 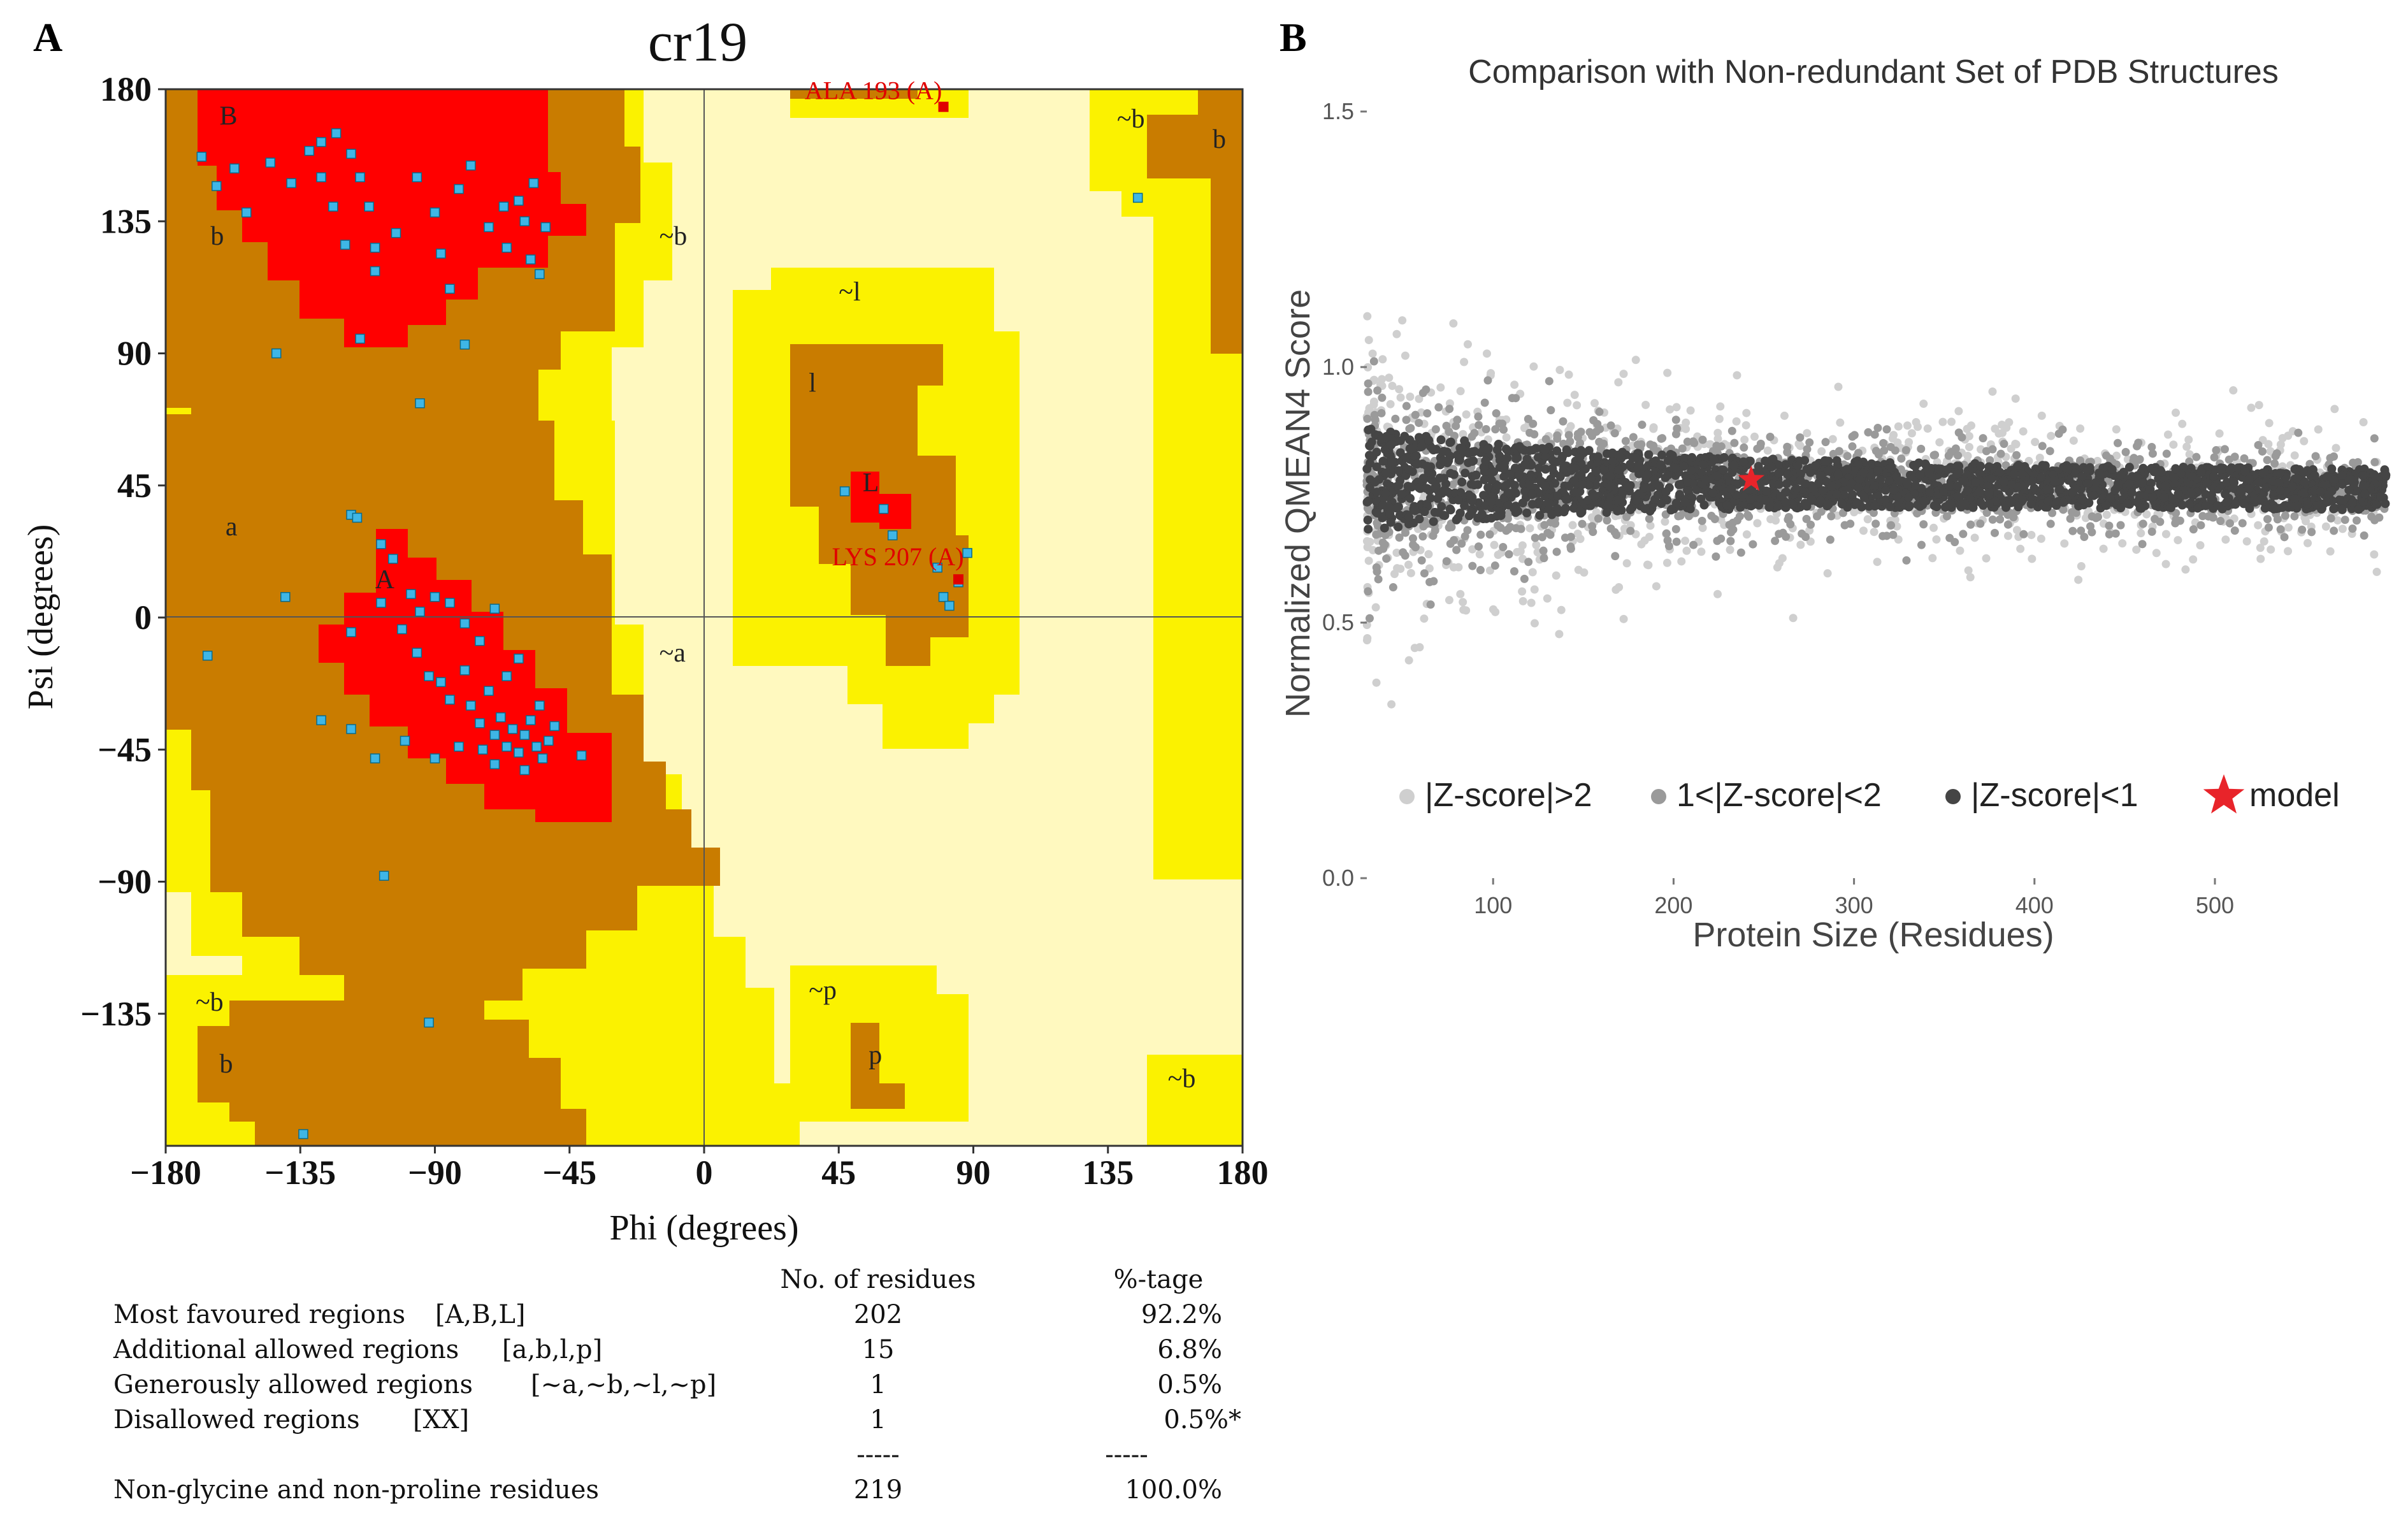 I want to click on stats-row-label: Additional allowed regions, so click(x=286, y=1349).